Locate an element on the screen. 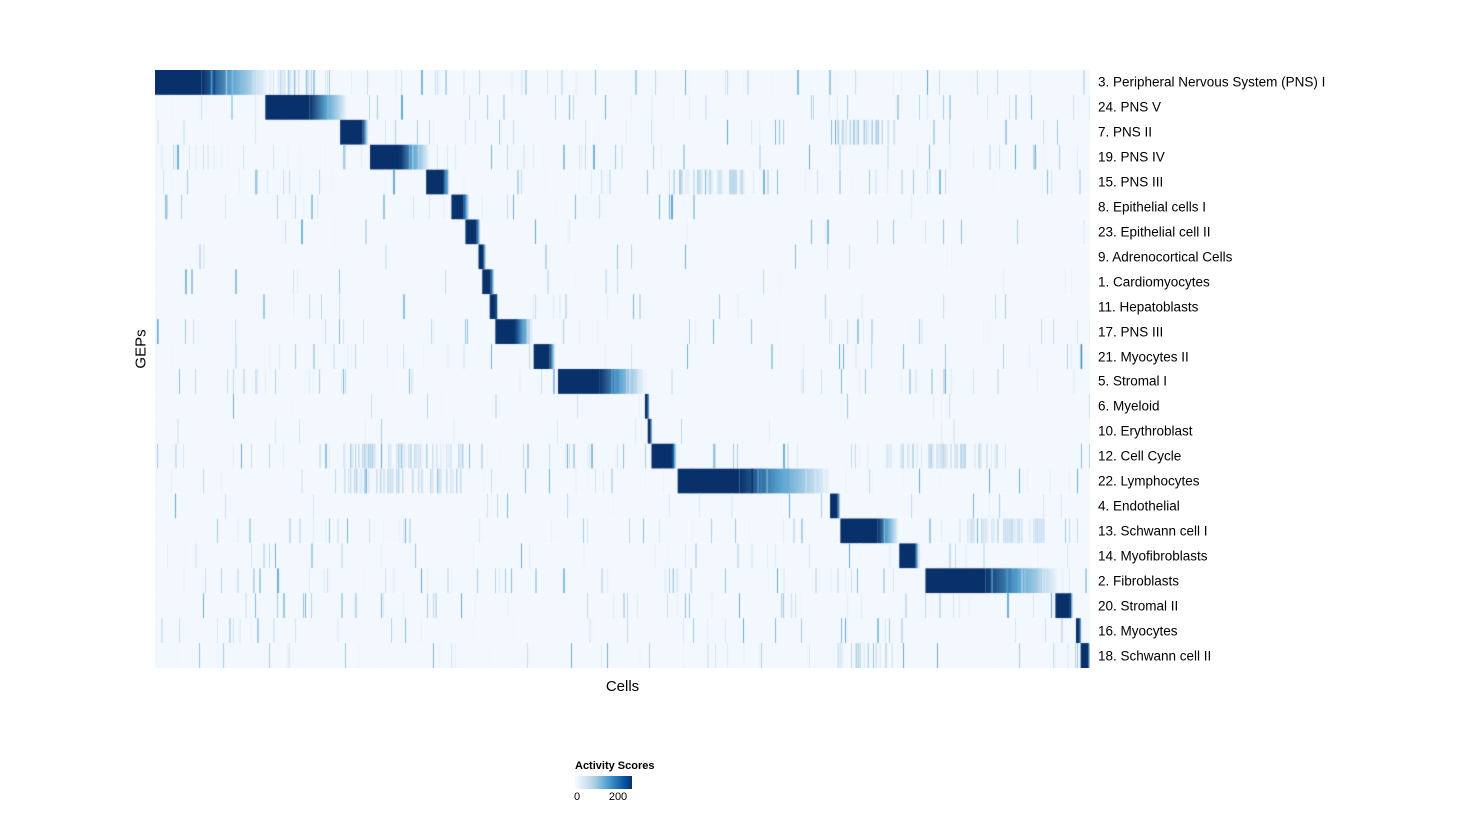 Image resolution: width=1457 pixels, height=815 pixels. row-label: 3. Peripheral Nervous System (PNS) I is located at coordinates (1212, 82).